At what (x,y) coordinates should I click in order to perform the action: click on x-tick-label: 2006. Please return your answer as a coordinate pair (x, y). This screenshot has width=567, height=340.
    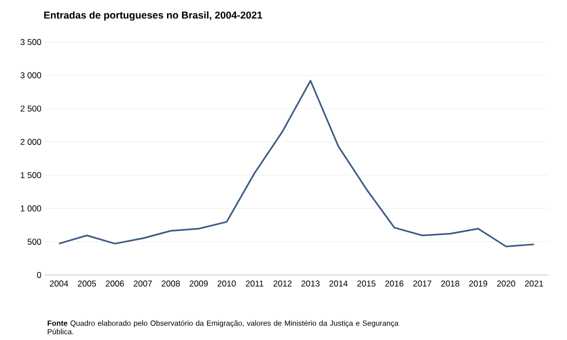
    Looking at the image, I should click on (115, 283).